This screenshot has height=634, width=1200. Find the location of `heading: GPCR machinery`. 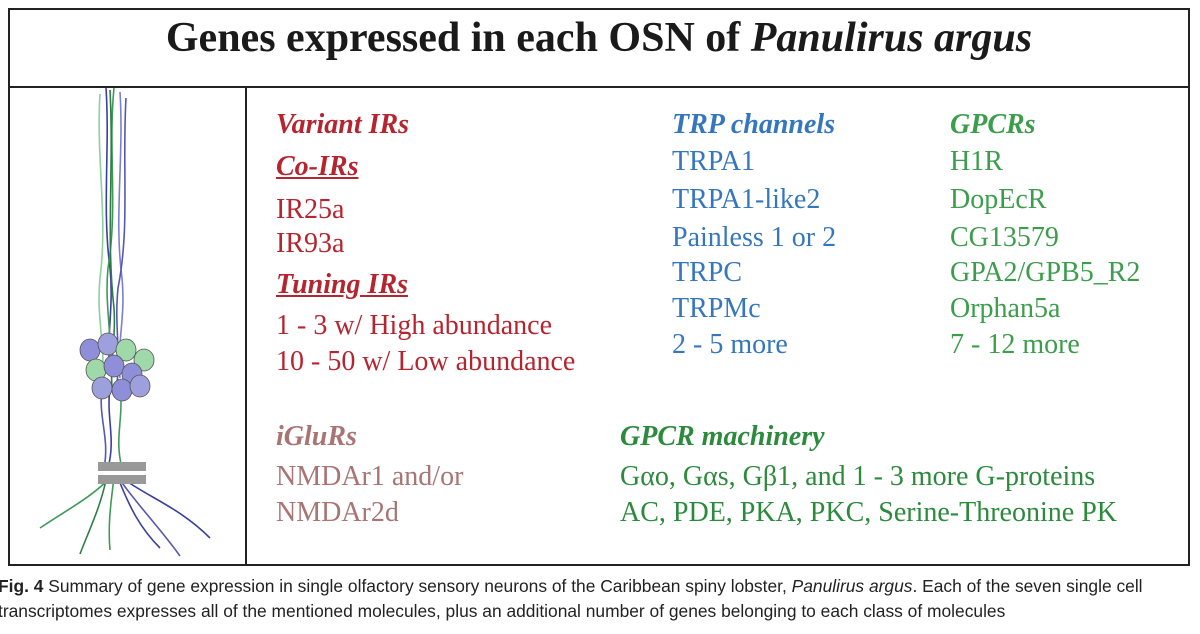

heading: GPCR machinery is located at coordinates (722, 436).